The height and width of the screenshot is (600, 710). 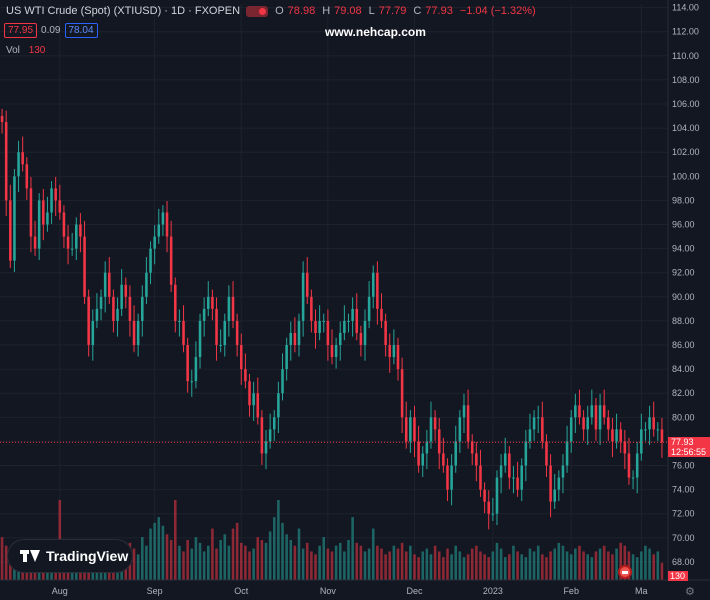 I want to click on price-tick-label: 112.00, so click(x=685, y=32).